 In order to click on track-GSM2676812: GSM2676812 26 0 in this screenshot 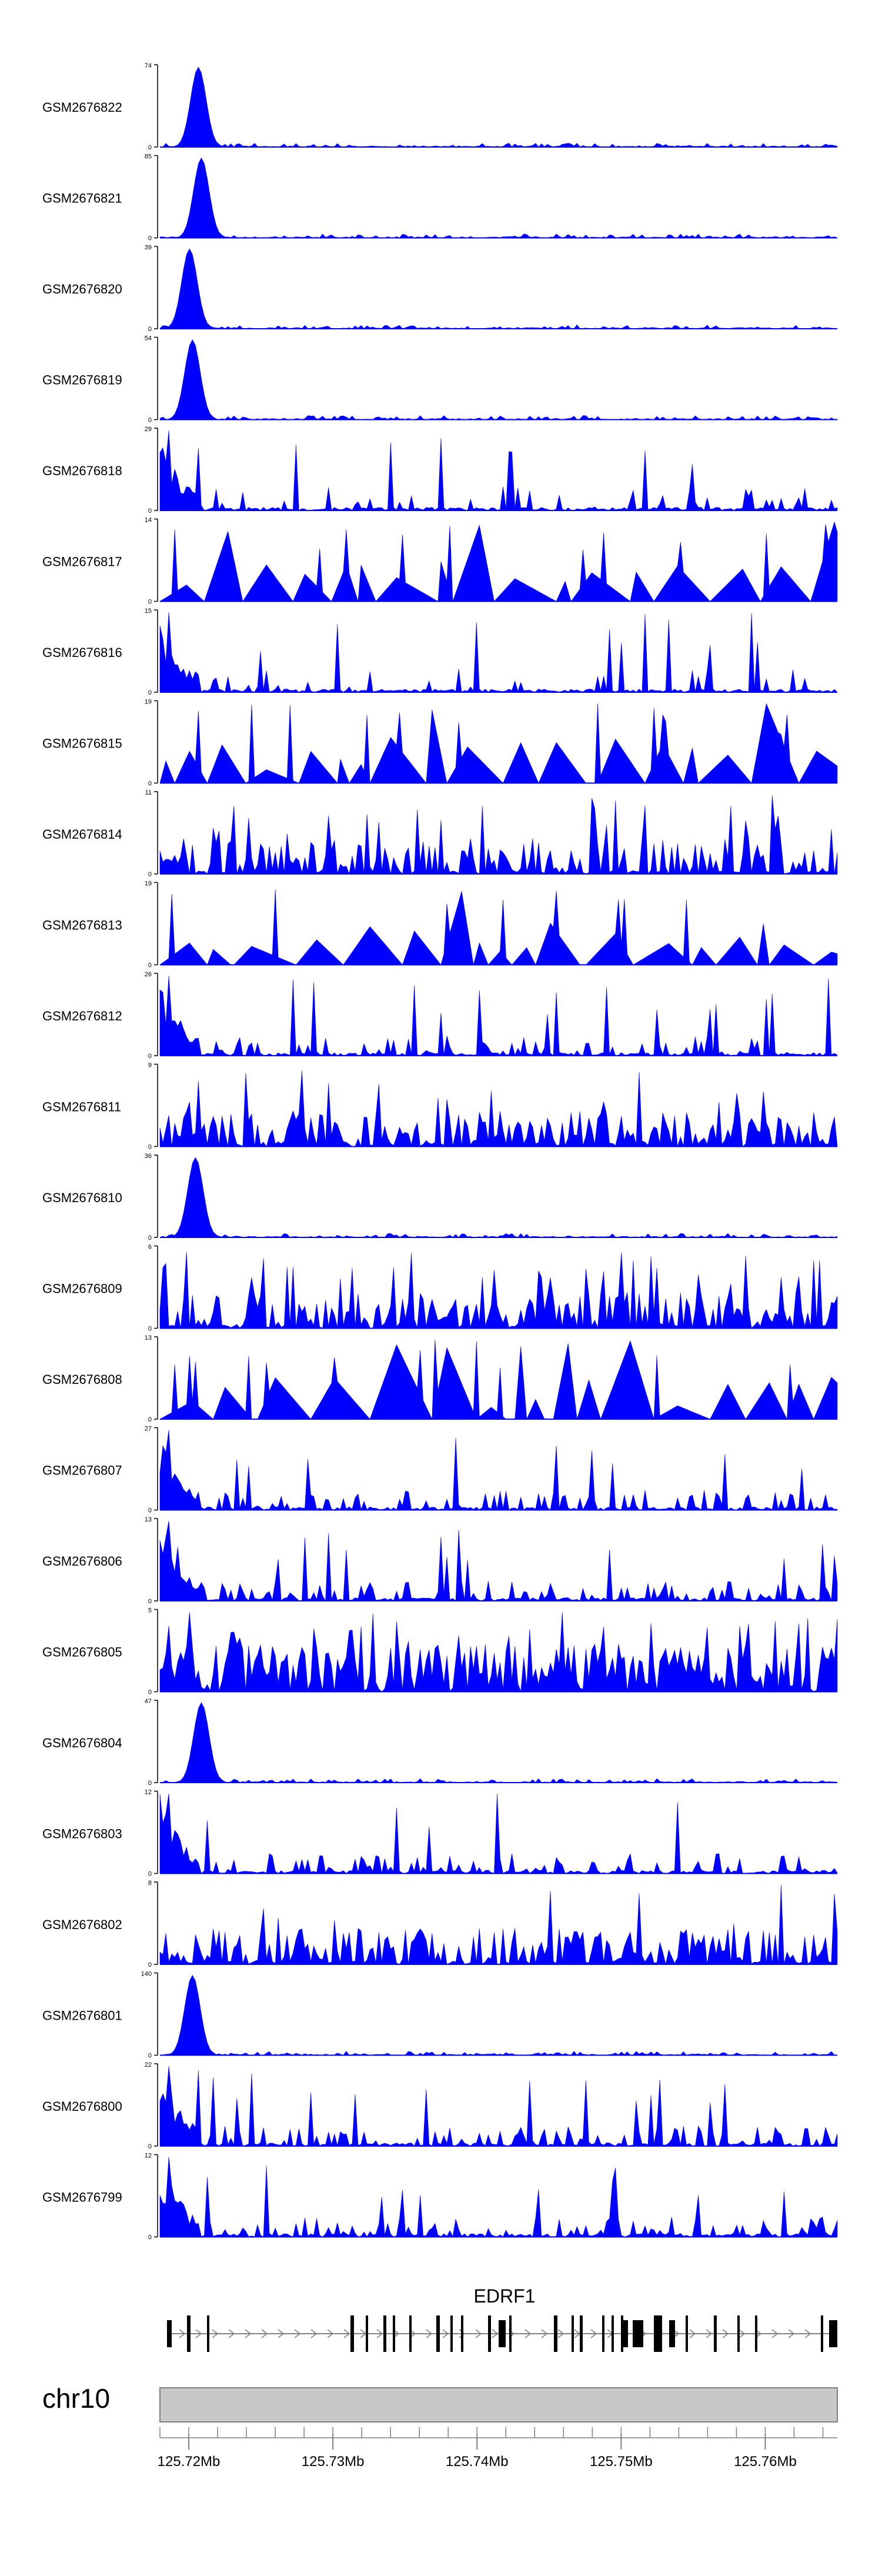, I will do `click(440, 1015)`.